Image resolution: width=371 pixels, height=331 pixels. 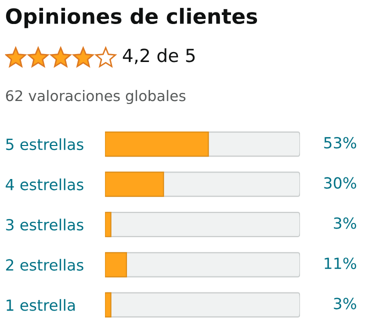 I want to click on y-tick-label: 3 estrellas, so click(x=45, y=224).